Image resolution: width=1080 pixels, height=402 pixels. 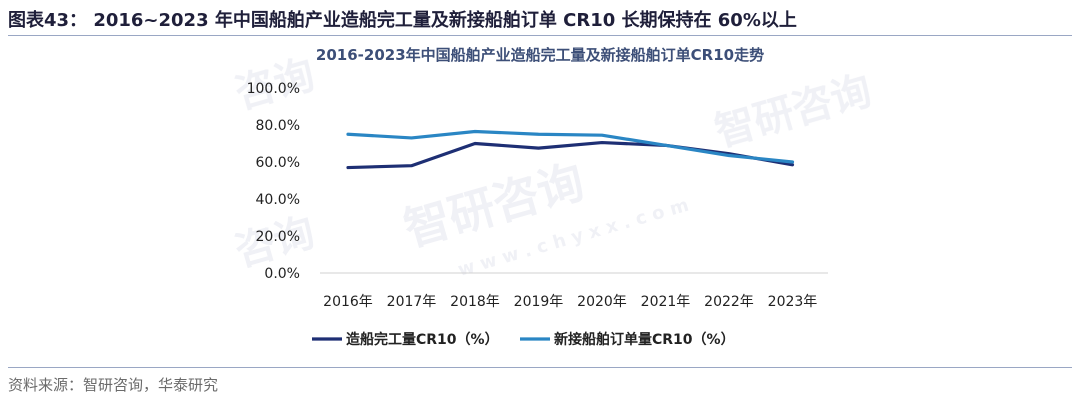 I want to click on source-divider, so click(x=540, y=367).